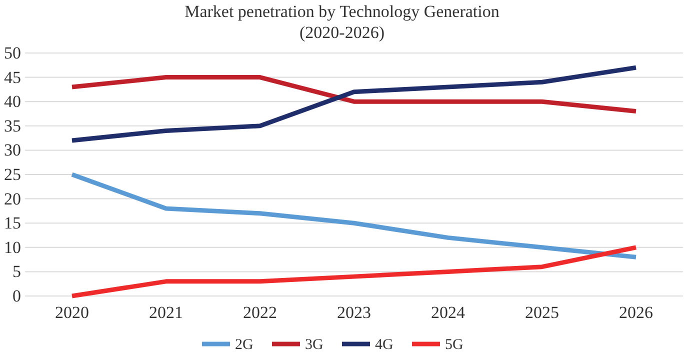 The height and width of the screenshot is (358, 685). What do you see at coordinates (354, 312) in the screenshot?
I see `x-tick-label: 2023` at bounding box center [354, 312].